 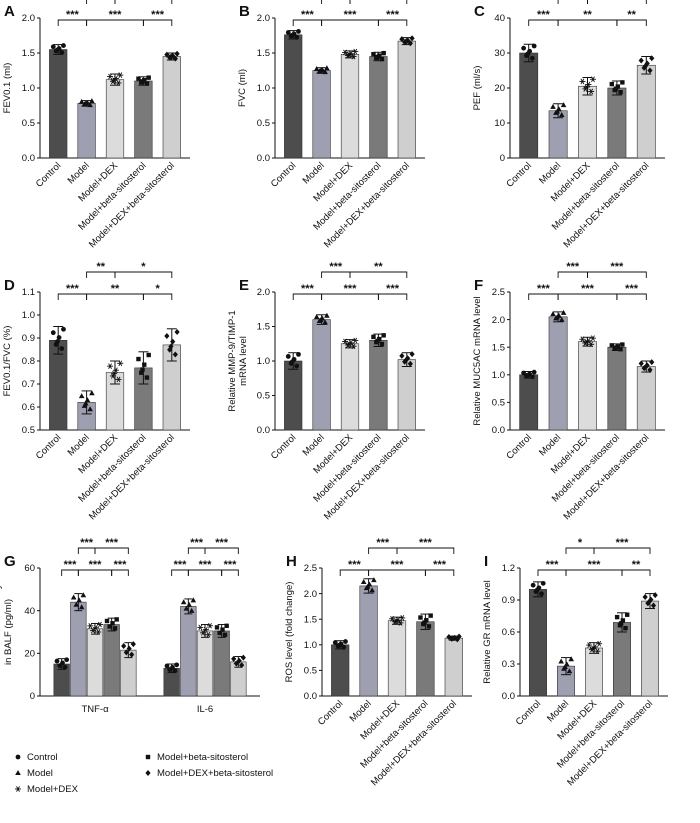 I want to click on legend-label: Model+DEX, so click(x=53, y=789).